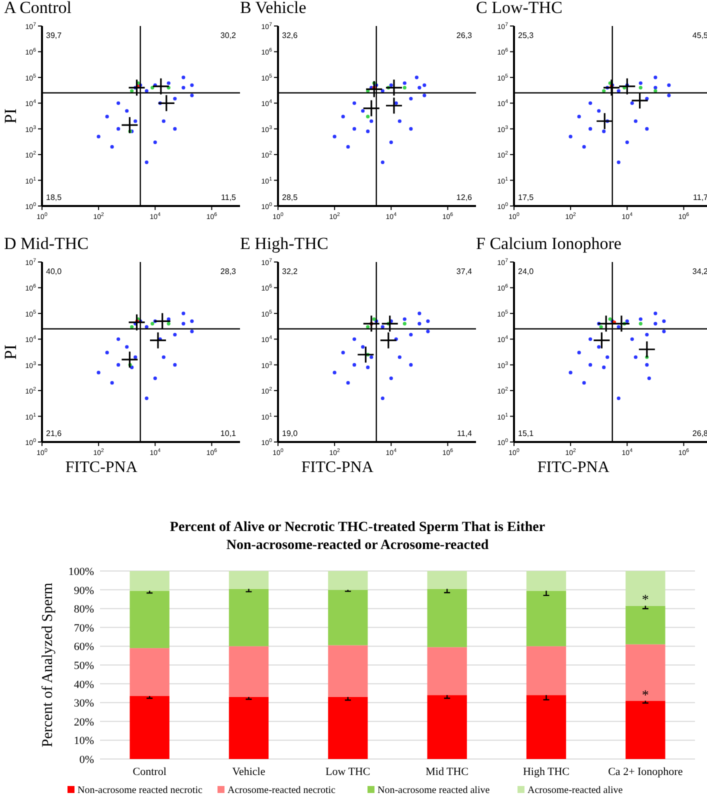  I want to click on y-tick-label: 80%, so click(84, 610).